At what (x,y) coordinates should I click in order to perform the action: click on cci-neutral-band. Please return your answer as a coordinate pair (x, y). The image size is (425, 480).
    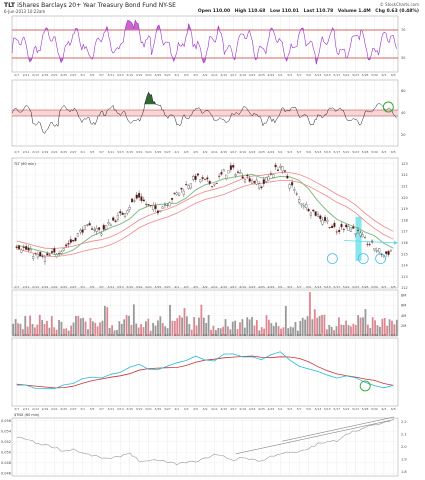
    Looking at the image, I should click on (205, 113).